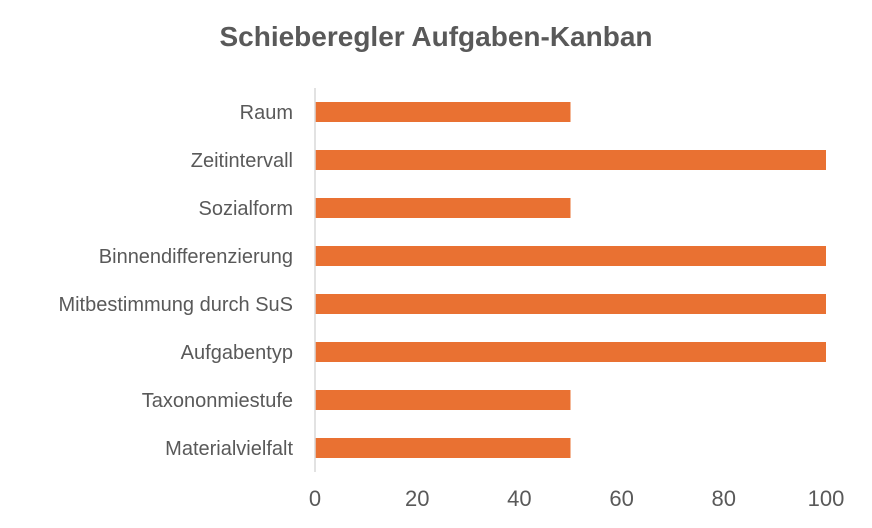 This screenshot has height=528, width=872. I want to click on category-label: Taxononmiestufe, so click(217, 401).